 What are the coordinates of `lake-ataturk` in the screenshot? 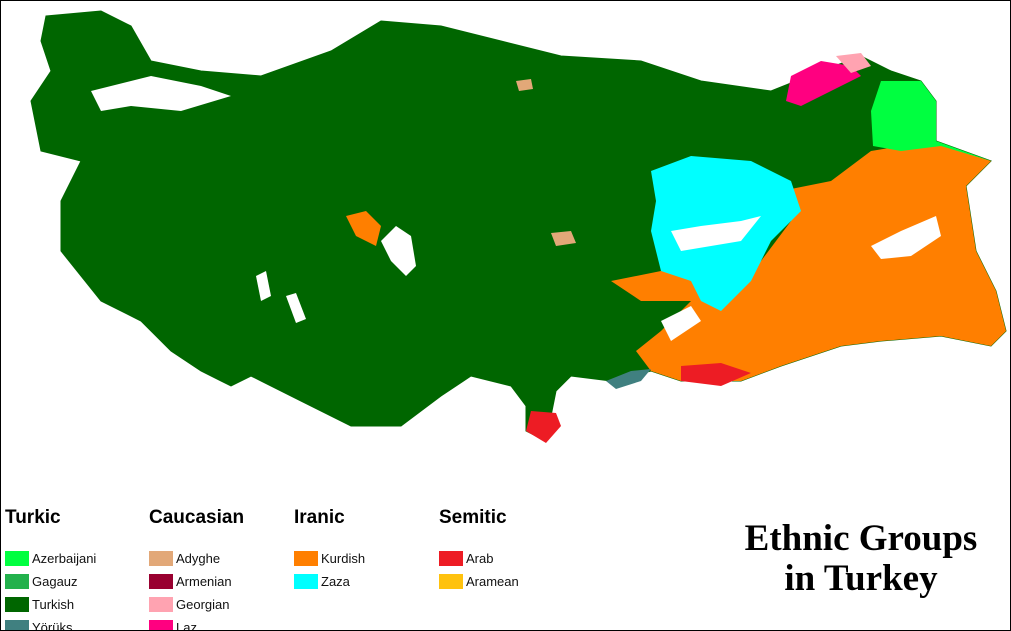 It's located at (681, 323).